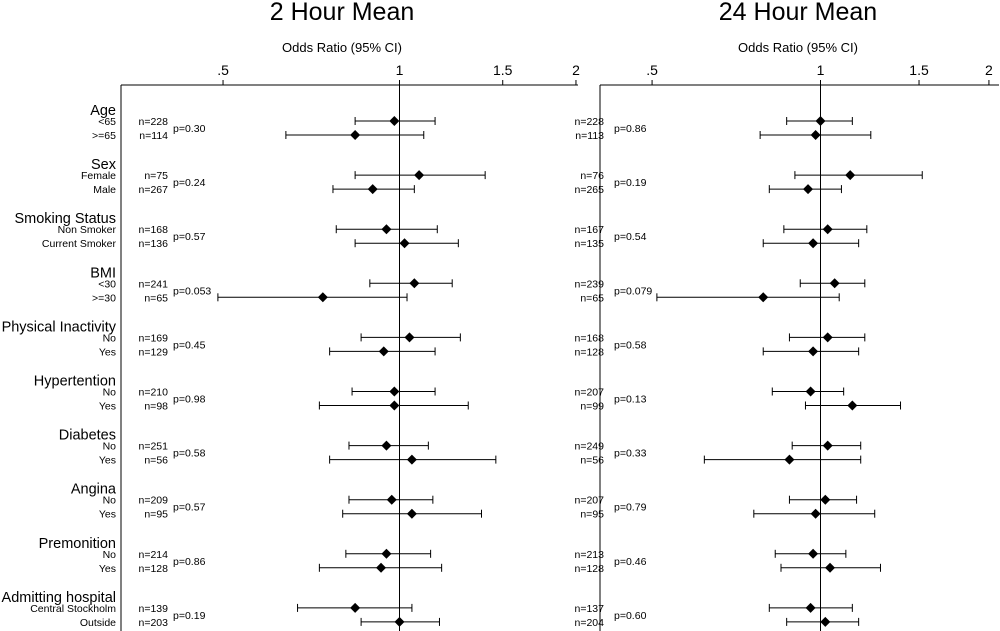  What do you see at coordinates (630, 400) in the screenshot?
I see `p-value-label: p=0.13` at bounding box center [630, 400].